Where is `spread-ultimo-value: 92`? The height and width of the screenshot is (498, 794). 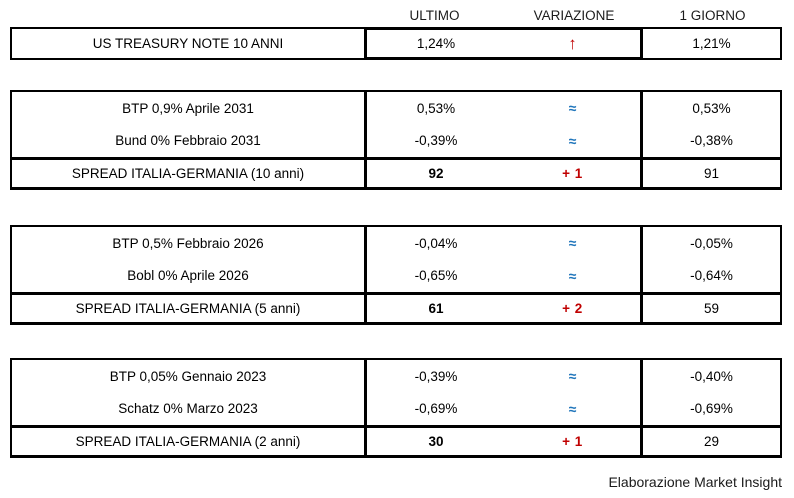
spread-ultimo-value: 92 is located at coordinates (434, 173).